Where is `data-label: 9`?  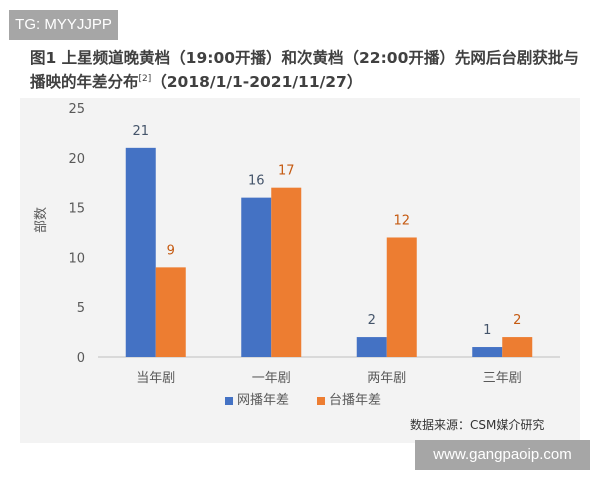
data-label: 9 is located at coordinates (171, 250).